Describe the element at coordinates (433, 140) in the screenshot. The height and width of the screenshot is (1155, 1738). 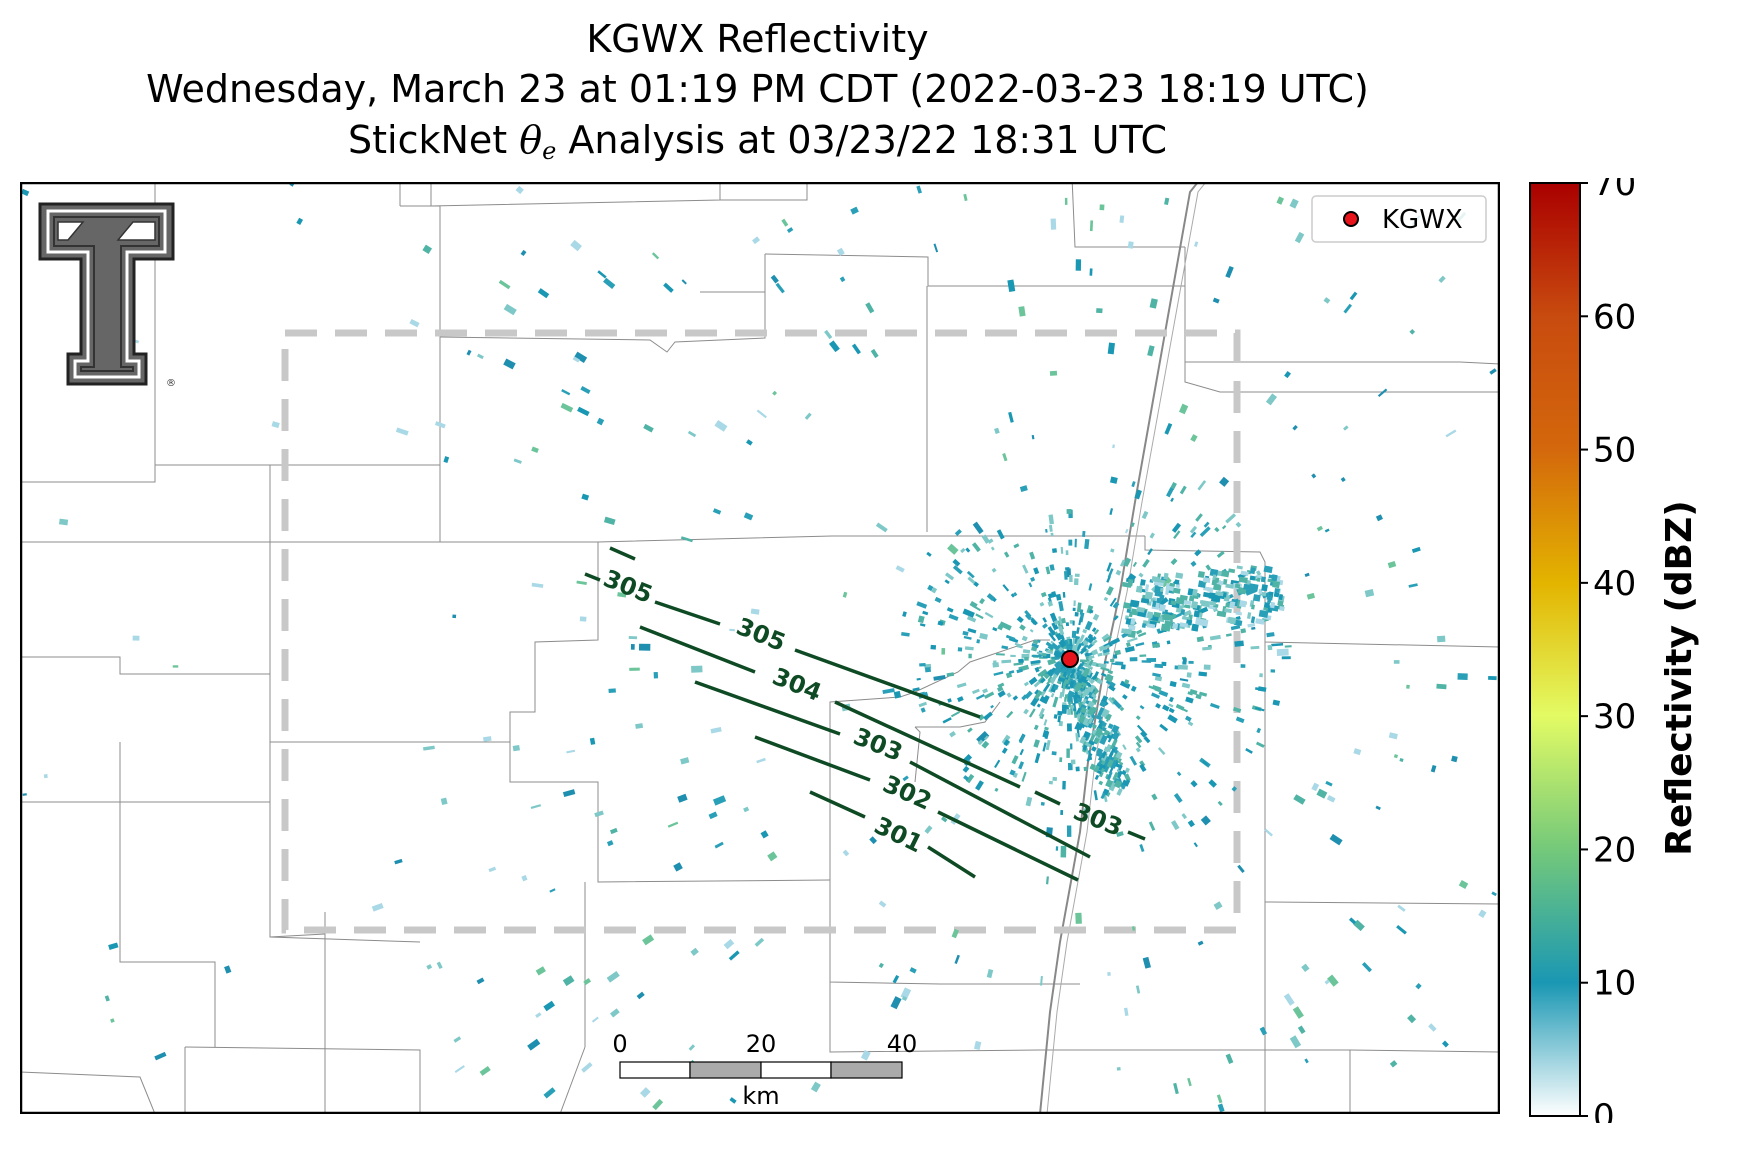
I see `title-prefix: StickNet` at that location.